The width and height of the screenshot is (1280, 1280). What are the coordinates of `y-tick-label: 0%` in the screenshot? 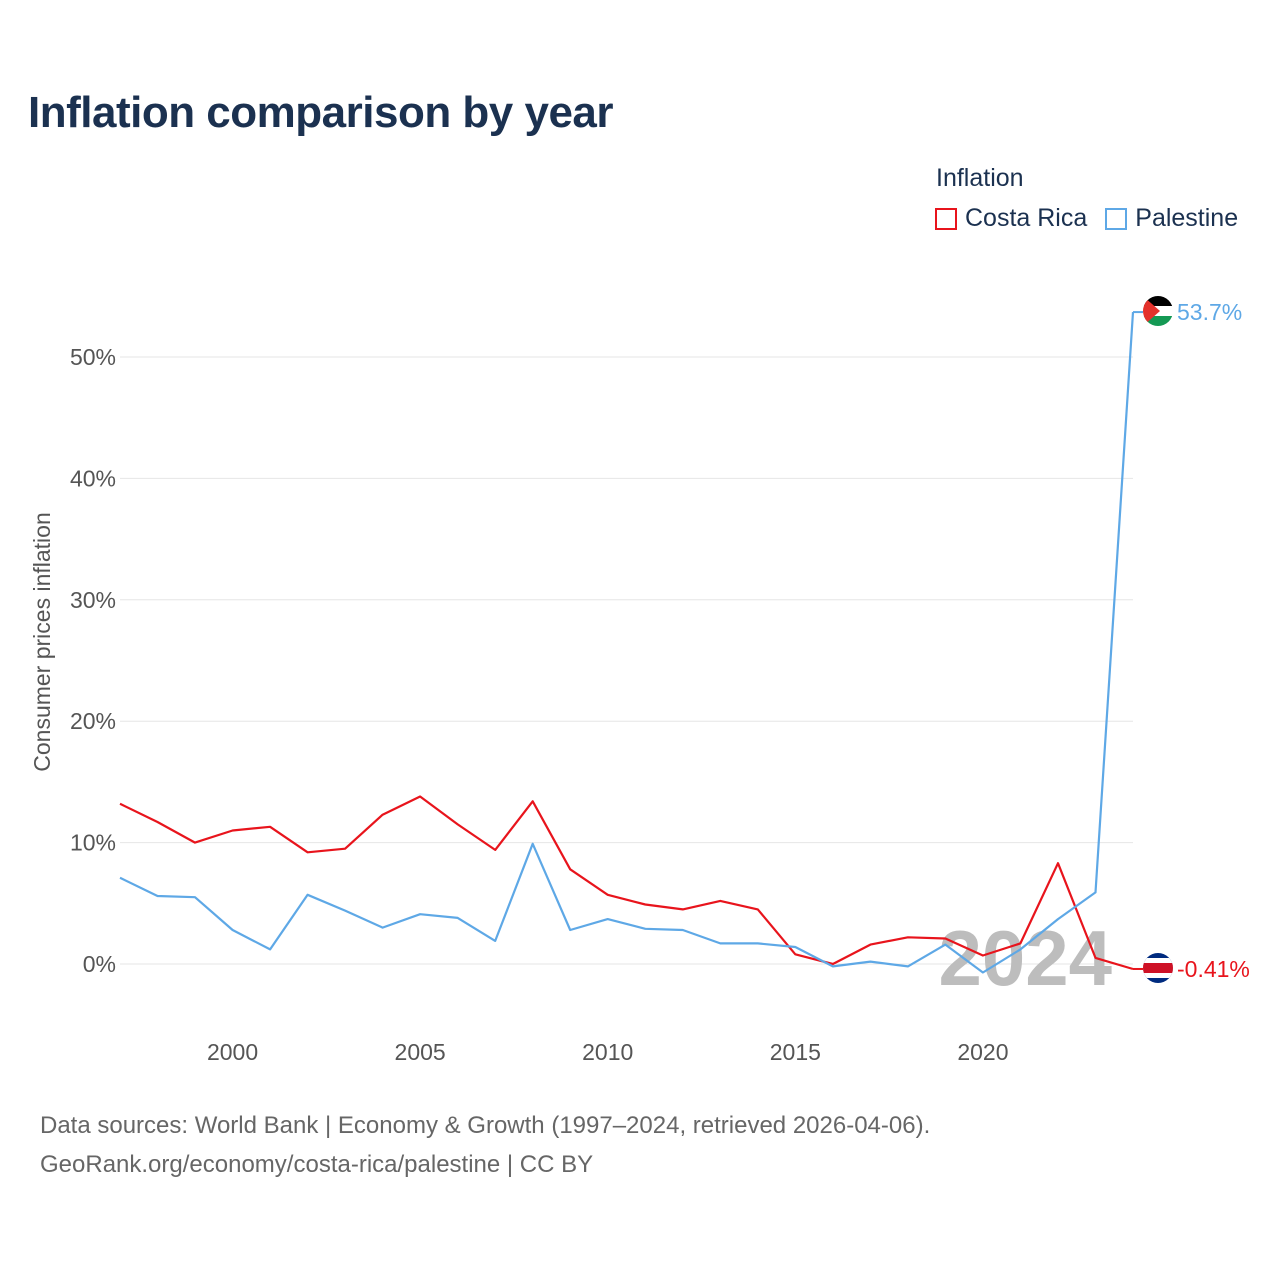 It's located at (99, 964).